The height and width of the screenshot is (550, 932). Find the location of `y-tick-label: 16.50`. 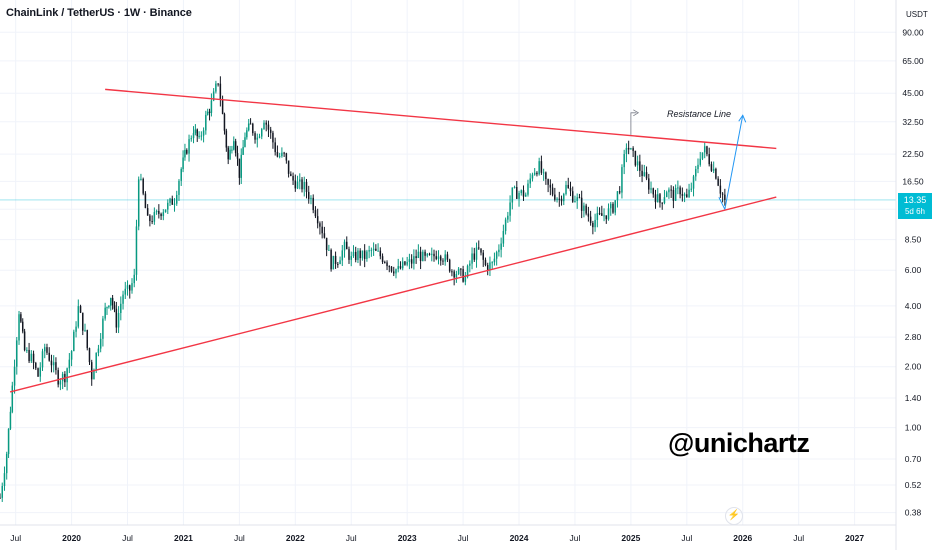

y-tick-label: 16.50 is located at coordinates (913, 181).